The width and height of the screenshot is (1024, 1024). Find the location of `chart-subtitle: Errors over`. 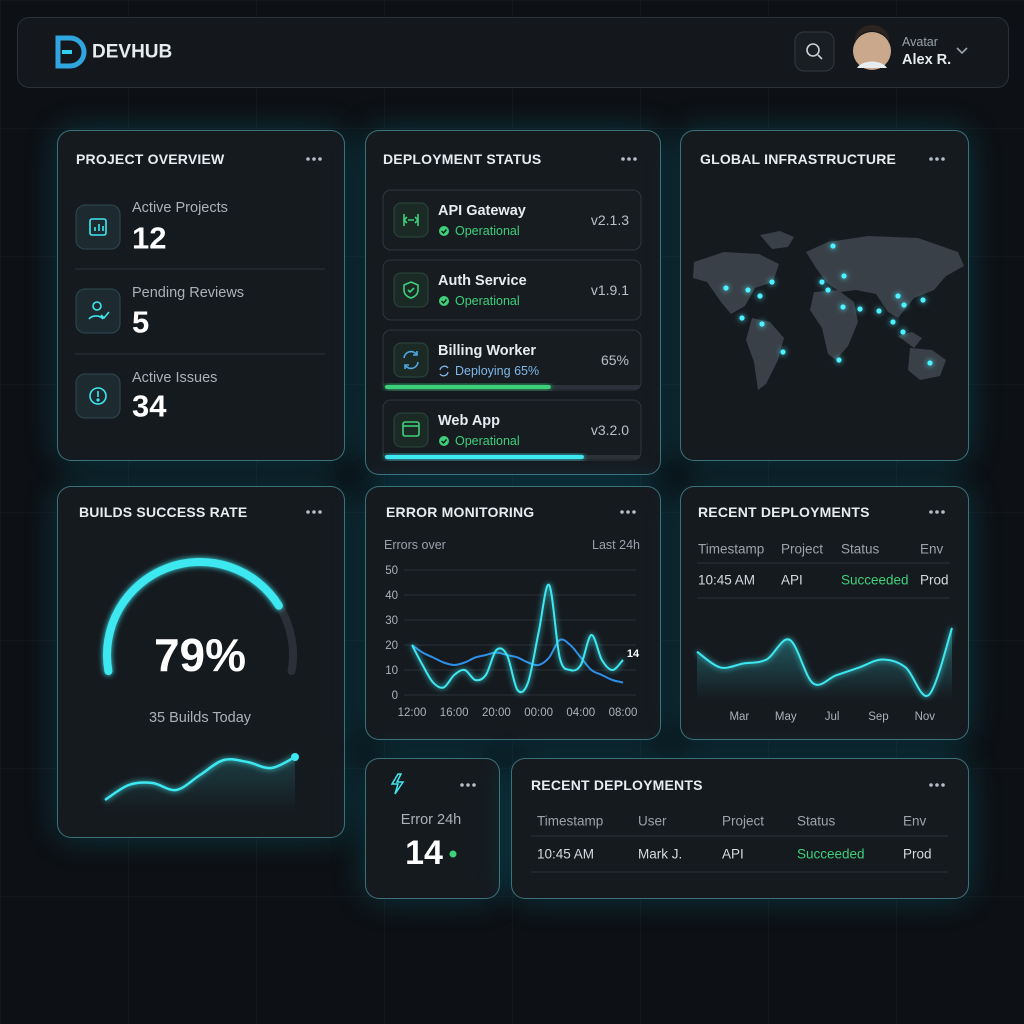

chart-subtitle: Errors over is located at coordinates (415, 544).